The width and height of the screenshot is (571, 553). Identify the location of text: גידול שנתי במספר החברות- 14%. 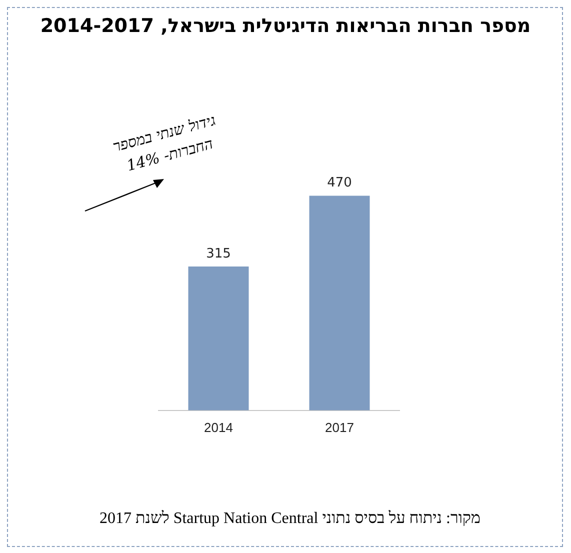
(164, 143).